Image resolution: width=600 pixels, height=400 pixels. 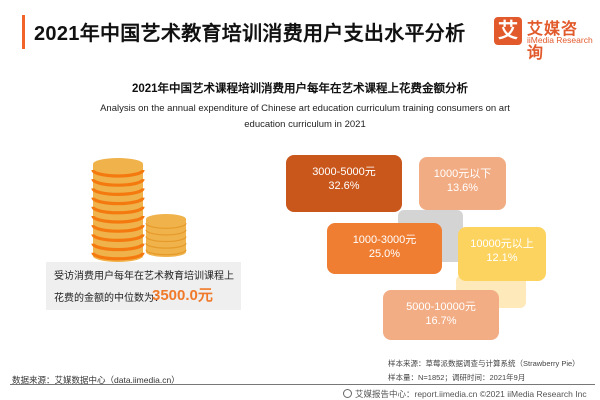 I want to click on sample-source: 样本来源：草莓派数据调查与计算系统（Strawberry Pie）, so click(x=484, y=363).